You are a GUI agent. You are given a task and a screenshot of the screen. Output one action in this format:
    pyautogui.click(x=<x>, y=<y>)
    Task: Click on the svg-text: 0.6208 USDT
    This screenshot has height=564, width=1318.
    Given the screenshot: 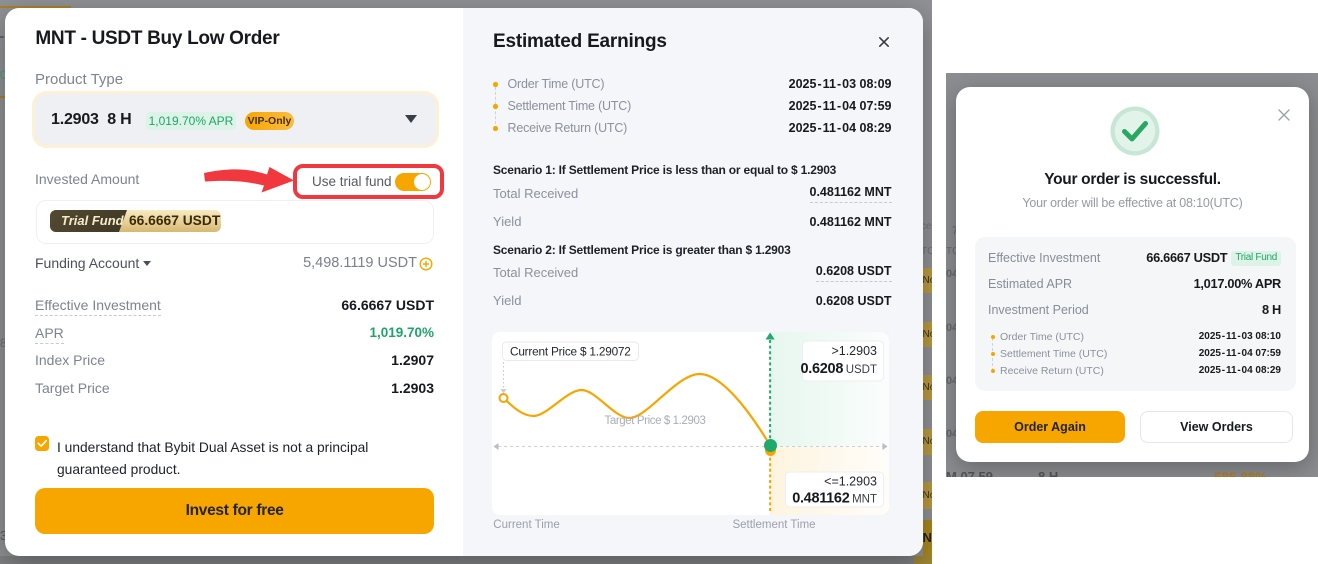 What is the action you would take?
    pyautogui.click(x=838, y=369)
    